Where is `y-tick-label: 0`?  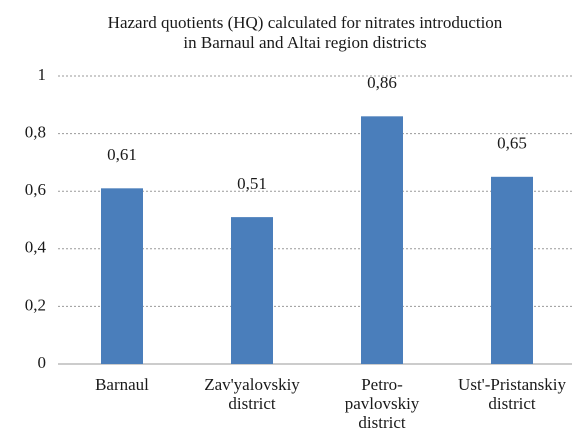
y-tick-label: 0 is located at coordinates (42, 362).